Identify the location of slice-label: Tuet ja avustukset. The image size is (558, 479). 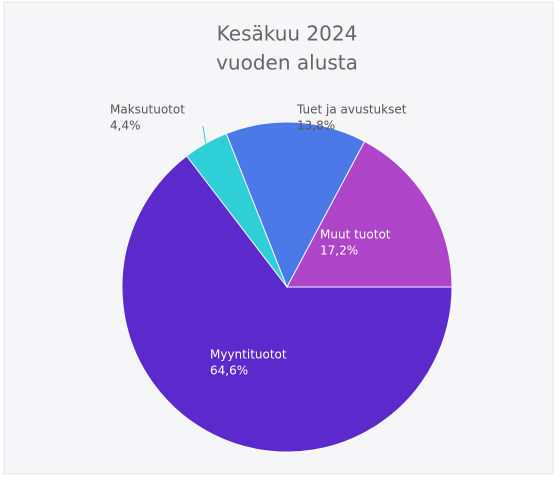
(351, 110).